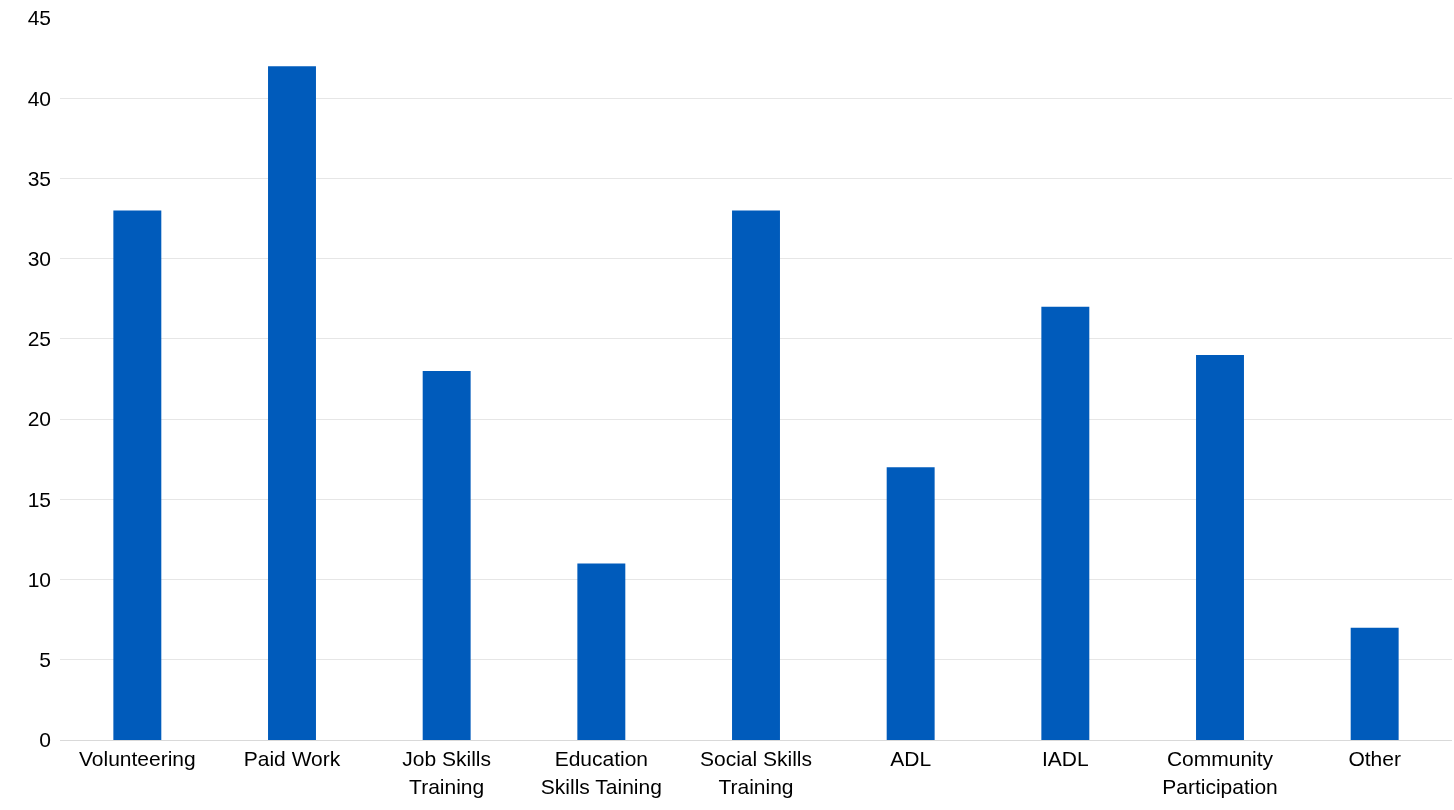 This screenshot has width=1454, height=810. I want to click on y-tick-label: 15, so click(39, 499).